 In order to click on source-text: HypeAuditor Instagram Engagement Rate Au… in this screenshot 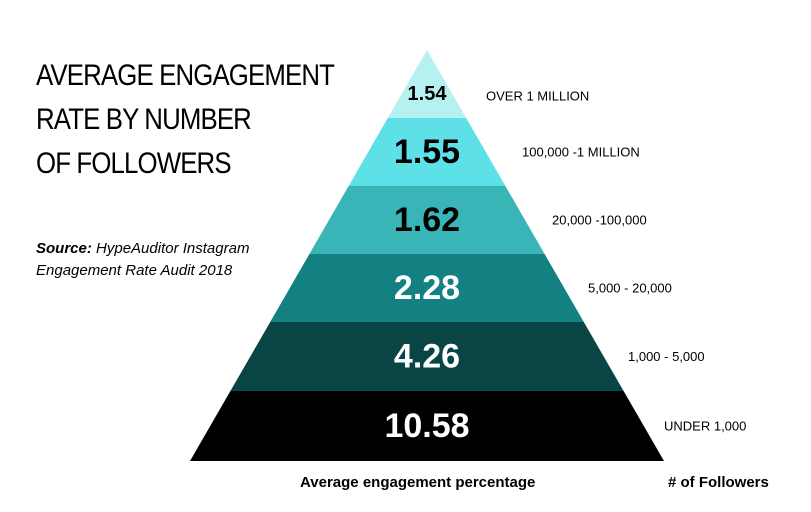, I will do `click(143, 259)`.